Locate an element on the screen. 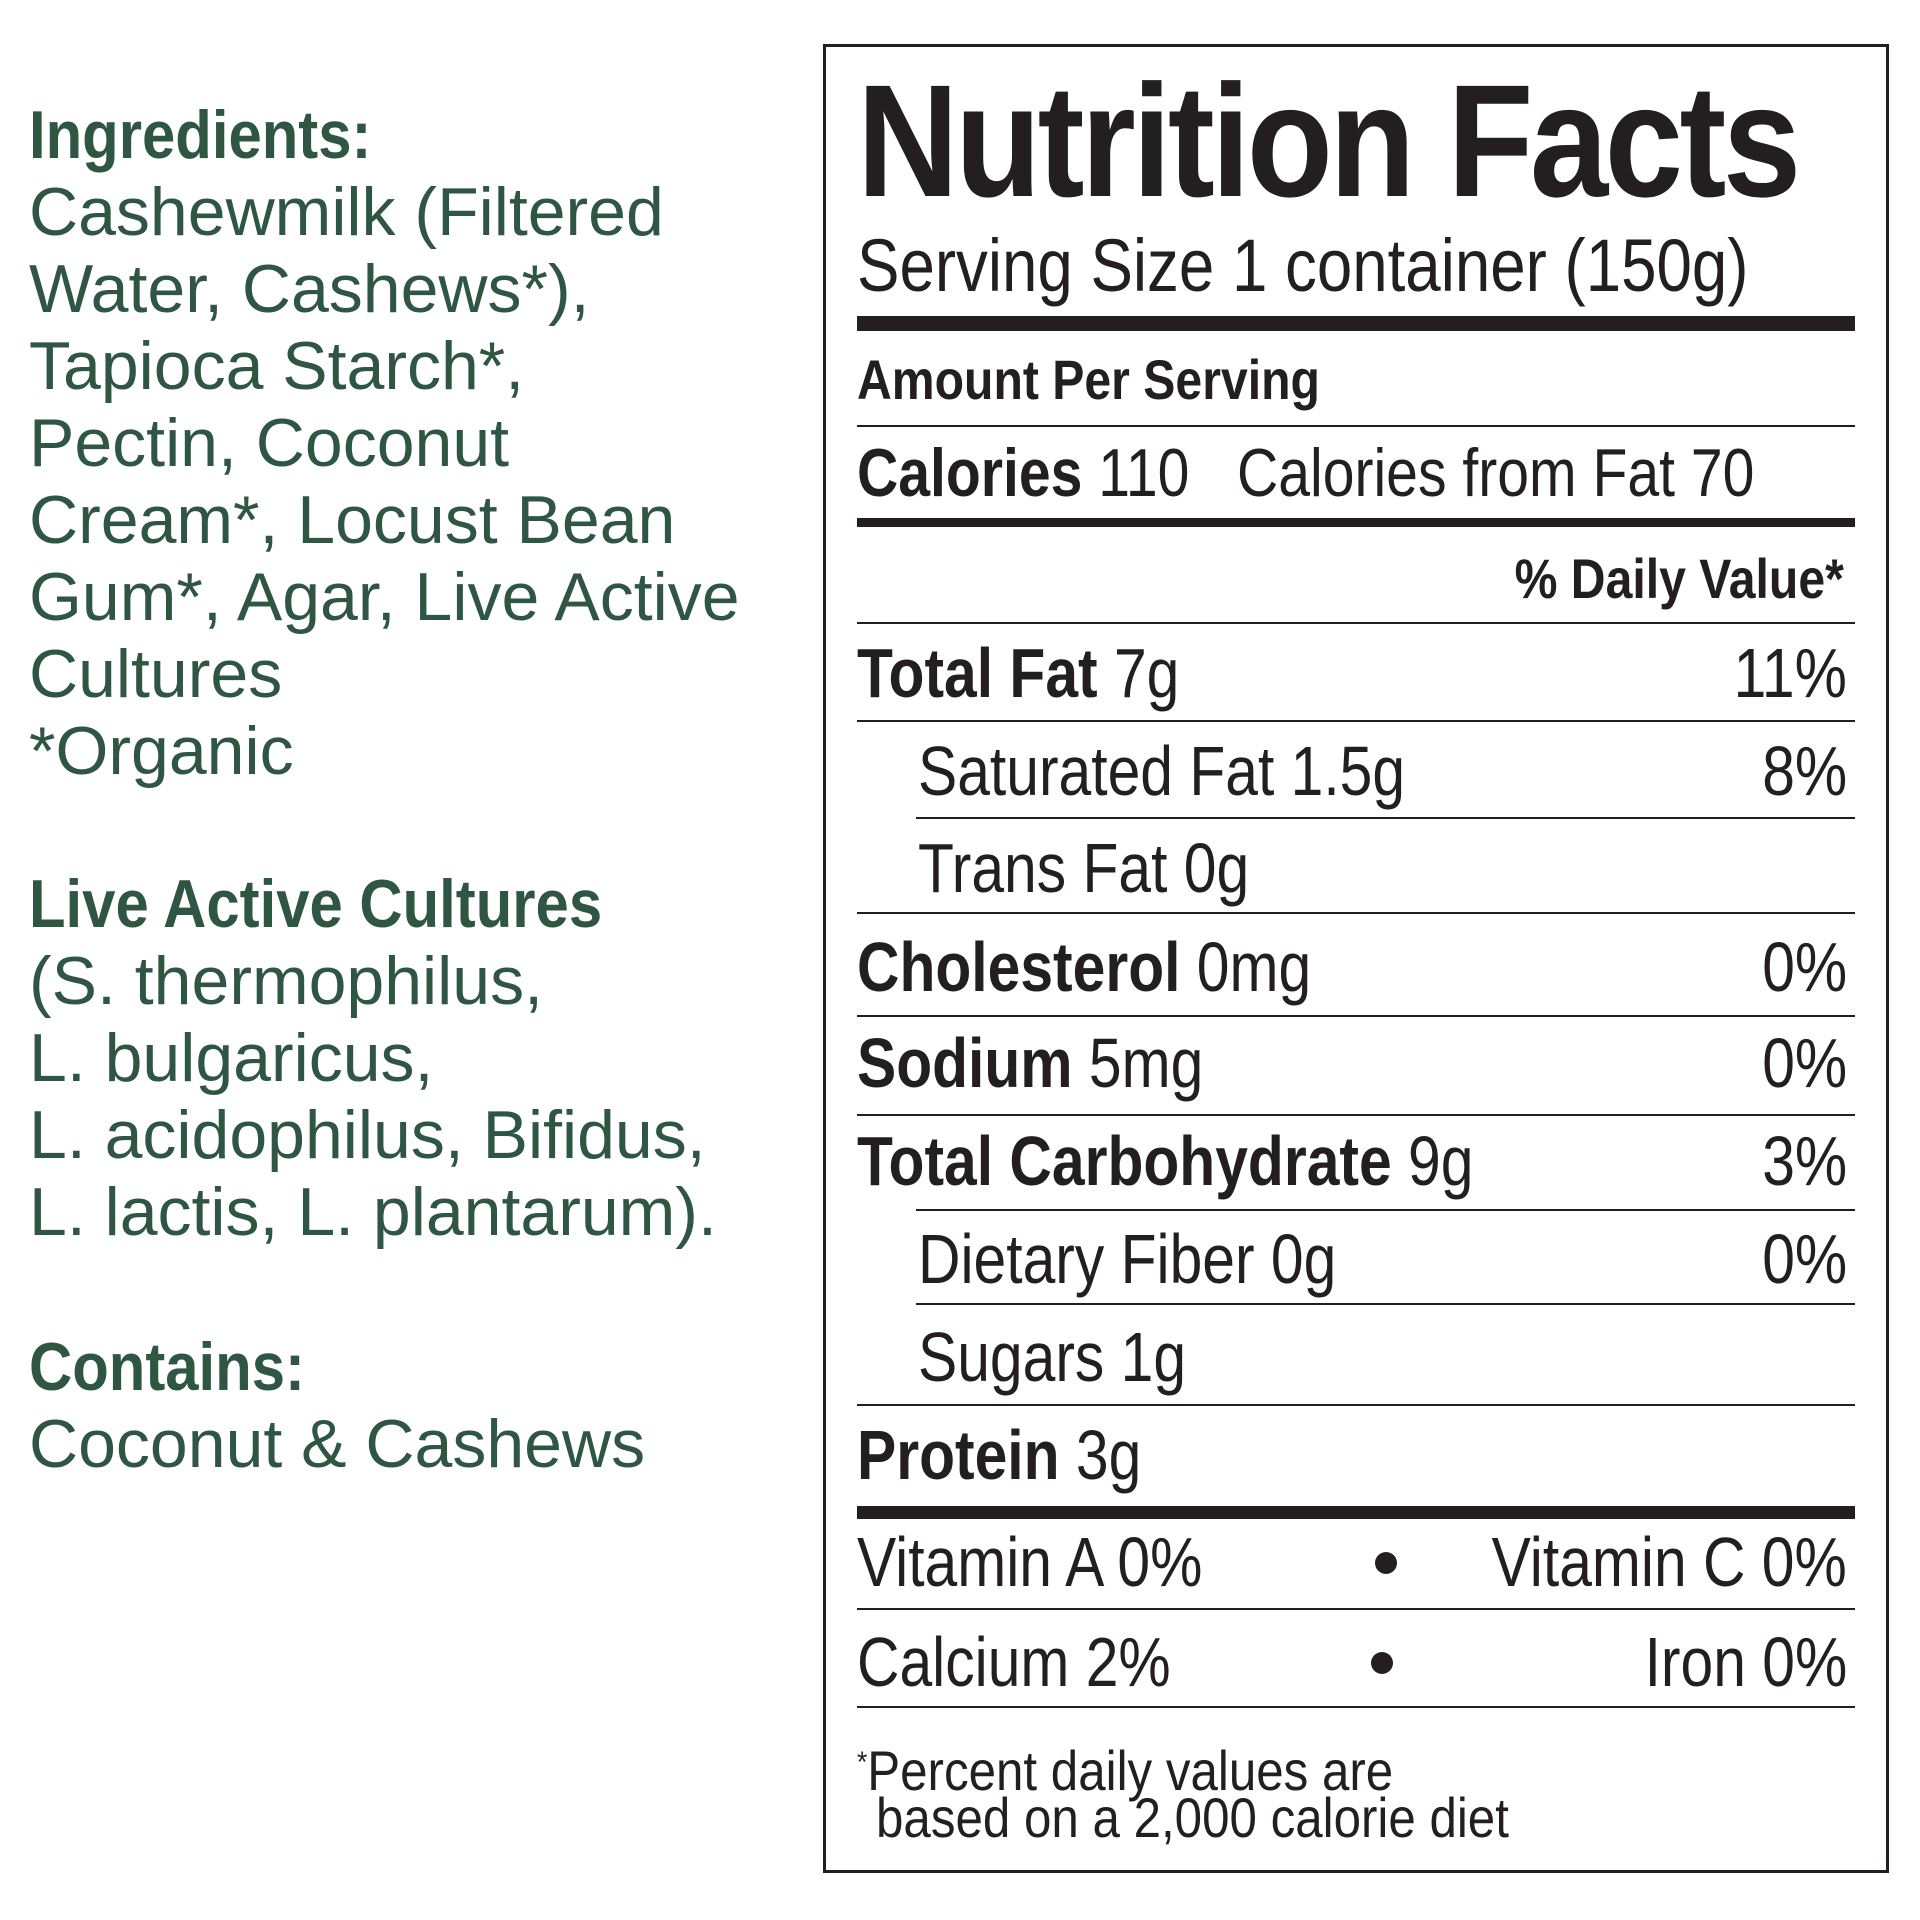 The width and height of the screenshot is (1920, 1920). calories-label: Calories is located at coordinates (970, 473).